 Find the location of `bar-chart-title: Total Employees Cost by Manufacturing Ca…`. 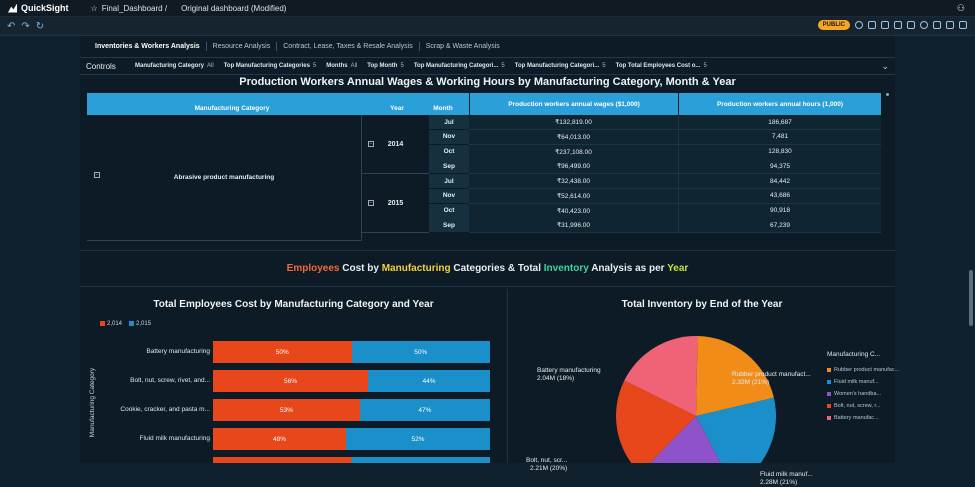

bar-chart-title: Total Employees Cost by Manufacturing Ca… is located at coordinates (293, 304).